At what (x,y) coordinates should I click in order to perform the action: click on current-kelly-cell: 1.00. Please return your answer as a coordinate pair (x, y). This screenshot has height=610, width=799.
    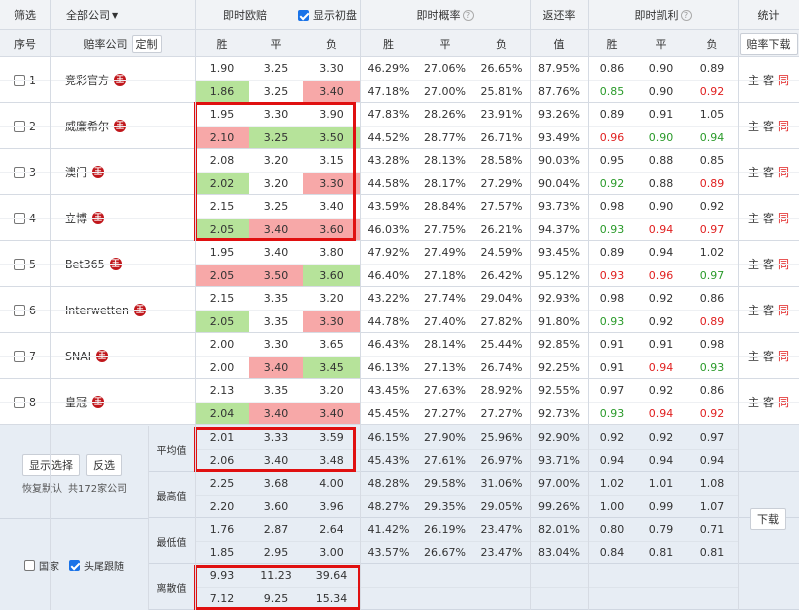
    Looking at the image, I should click on (612, 506).